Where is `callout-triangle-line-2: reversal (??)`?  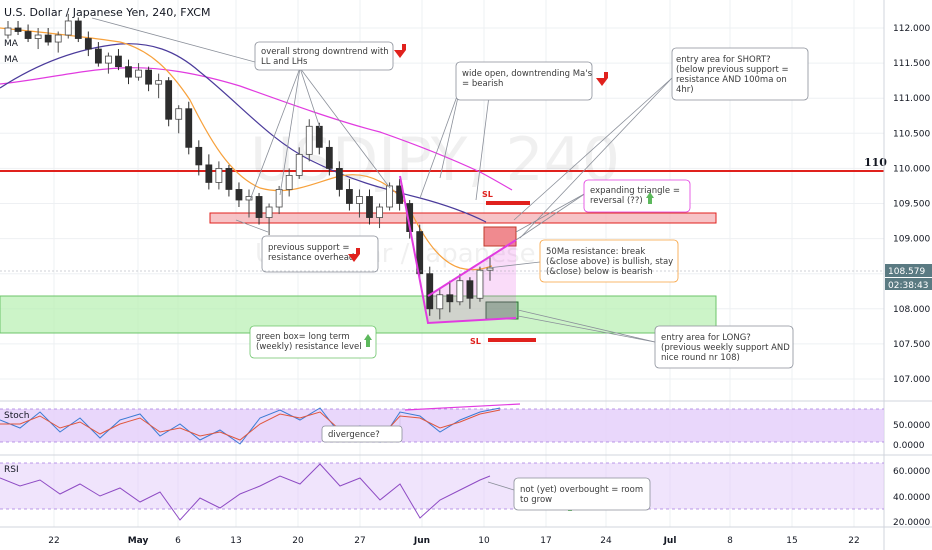
callout-triangle-line-2: reversal (??) is located at coordinates (616, 201).